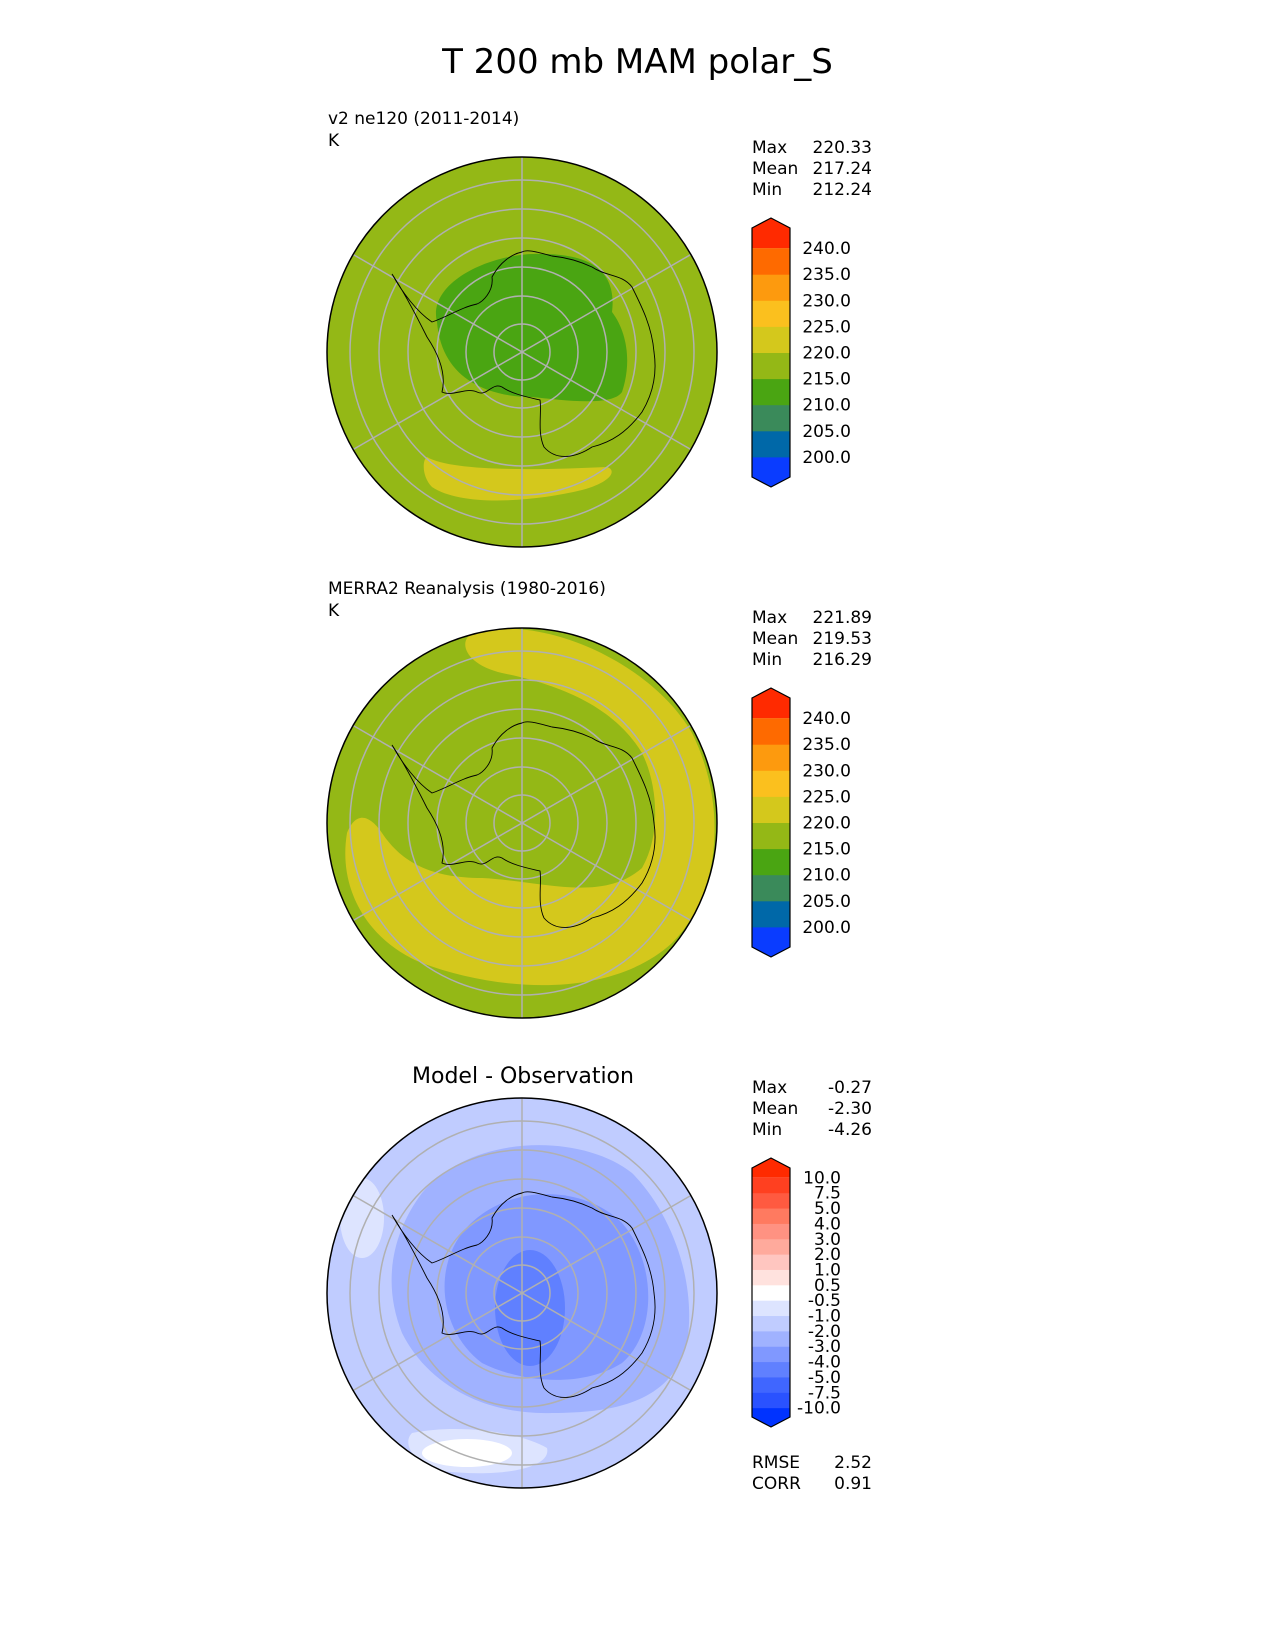 This screenshot has height=1650, width=1275. Describe the element at coordinates (826, 458) in the screenshot. I see `colorbar-tick-label: 200.0` at that location.